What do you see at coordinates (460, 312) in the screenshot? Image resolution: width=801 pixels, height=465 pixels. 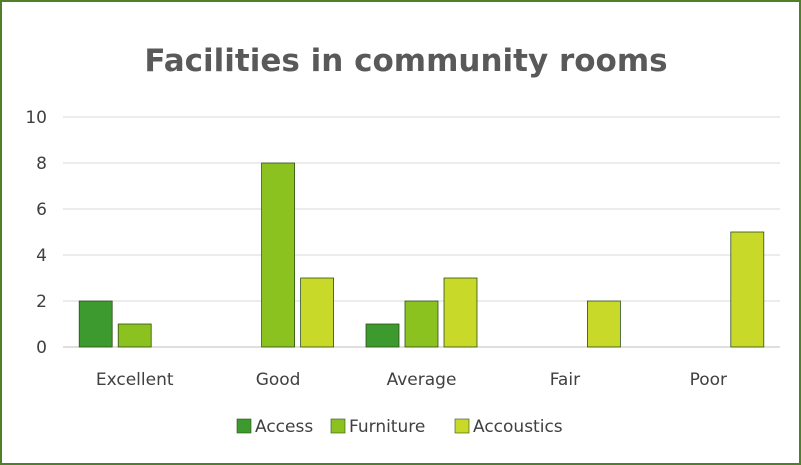 I see `bar-accoustics-average` at bounding box center [460, 312].